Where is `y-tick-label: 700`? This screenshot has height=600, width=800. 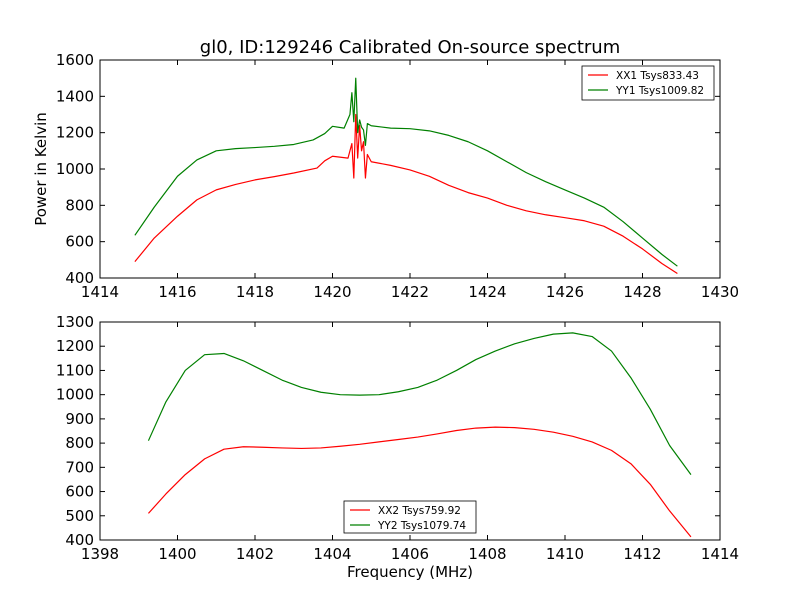 y-tick-label: 700 is located at coordinates (79, 467).